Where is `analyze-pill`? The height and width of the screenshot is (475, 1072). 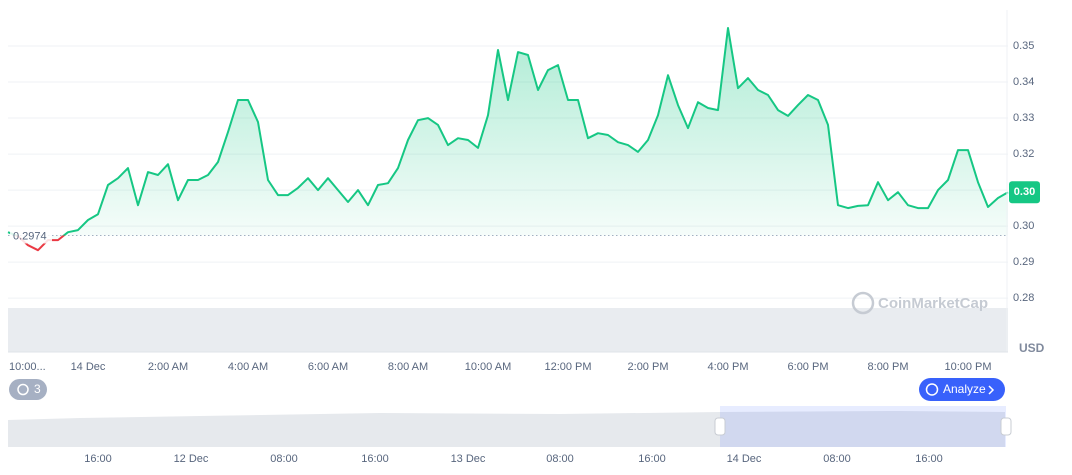
analyze-pill is located at coordinates (962, 389).